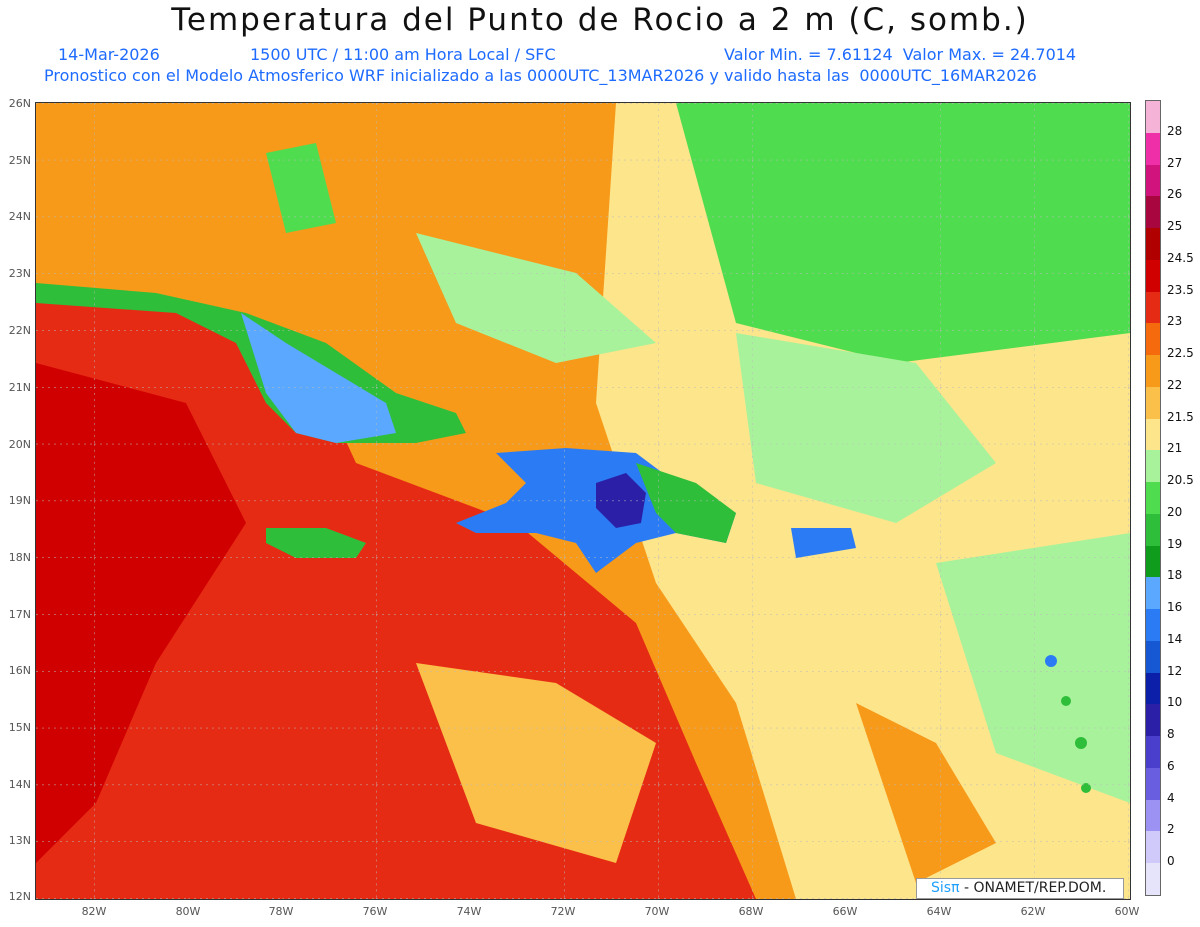 Image resolution: width=1200 pixels, height=927 pixels. What do you see at coordinates (1175, 543) in the screenshot?
I see `colorbar-level-label: 19` at bounding box center [1175, 543].